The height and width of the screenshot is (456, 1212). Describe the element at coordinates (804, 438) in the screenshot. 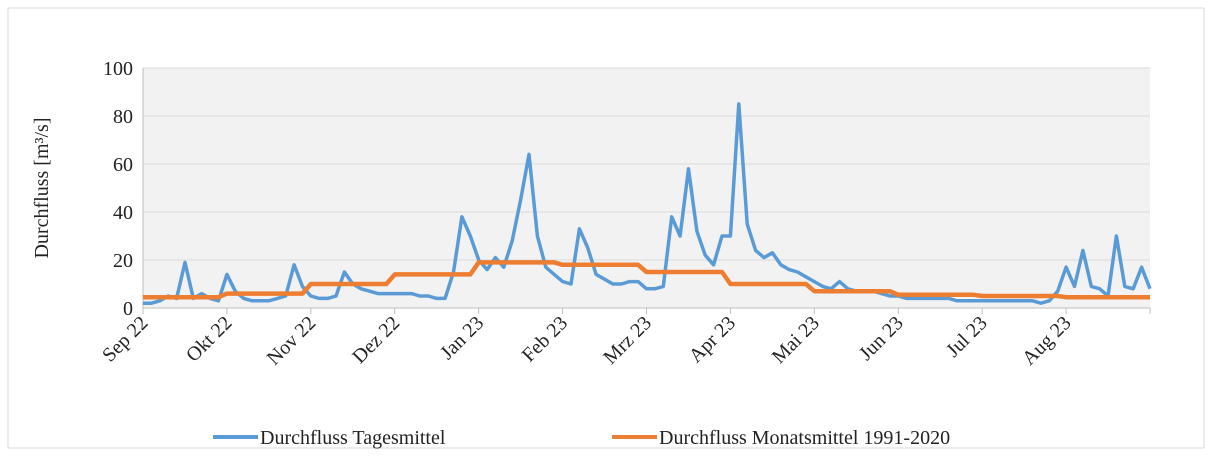

I see `legend-label: Durchfluss Monatsmittel 1991-2020` at that location.